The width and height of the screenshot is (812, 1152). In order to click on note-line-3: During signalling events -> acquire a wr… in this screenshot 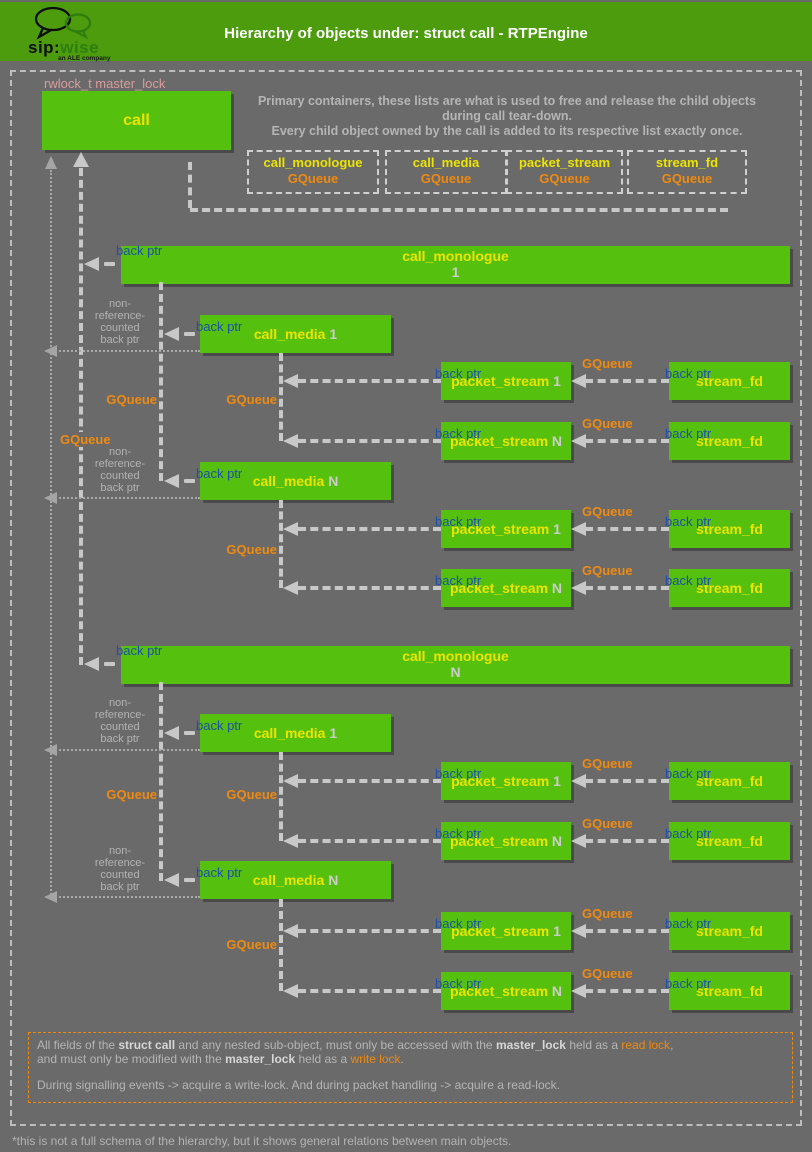, I will do `click(298, 1085)`.